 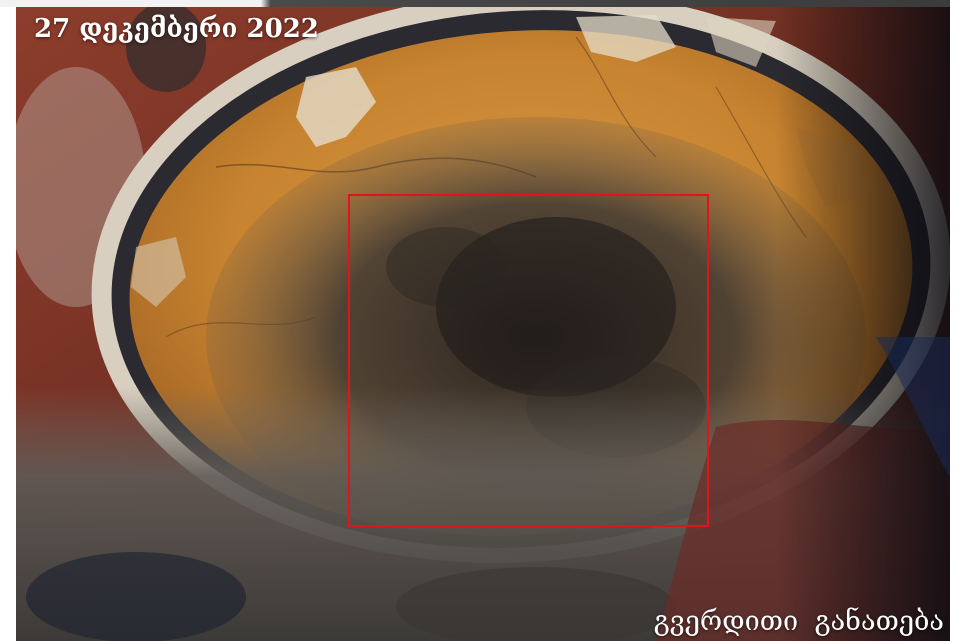 I want to click on caption-label: გვერდითი განათება, so click(x=798, y=621).